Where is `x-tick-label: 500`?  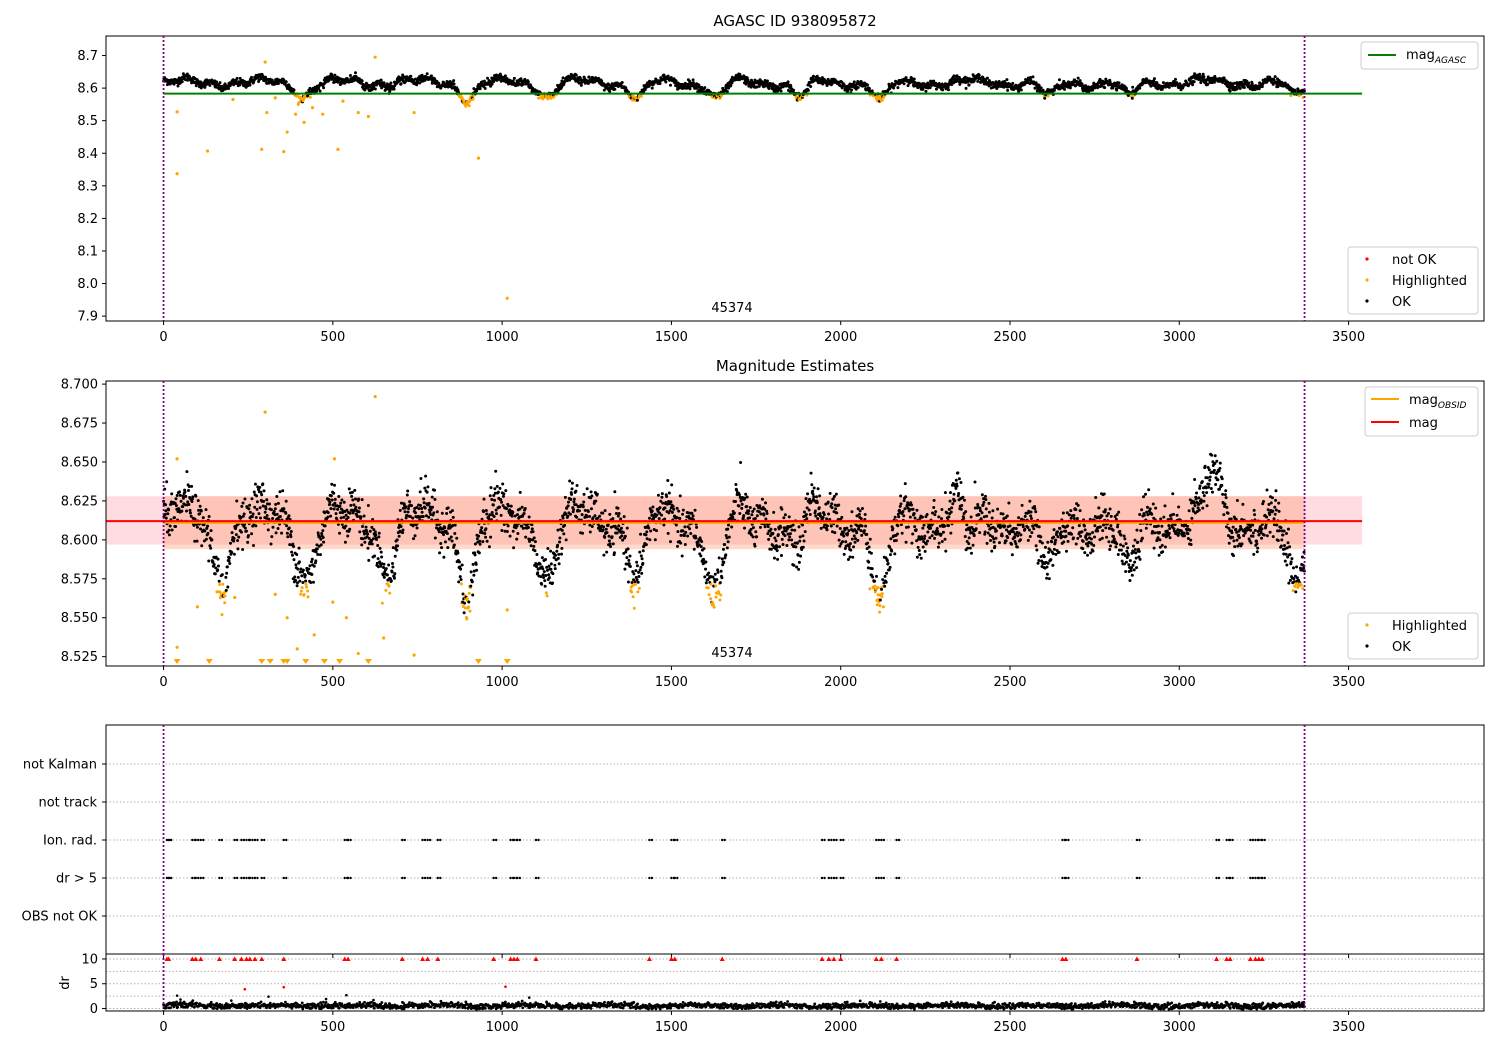
x-tick-label: 500 is located at coordinates (332, 337).